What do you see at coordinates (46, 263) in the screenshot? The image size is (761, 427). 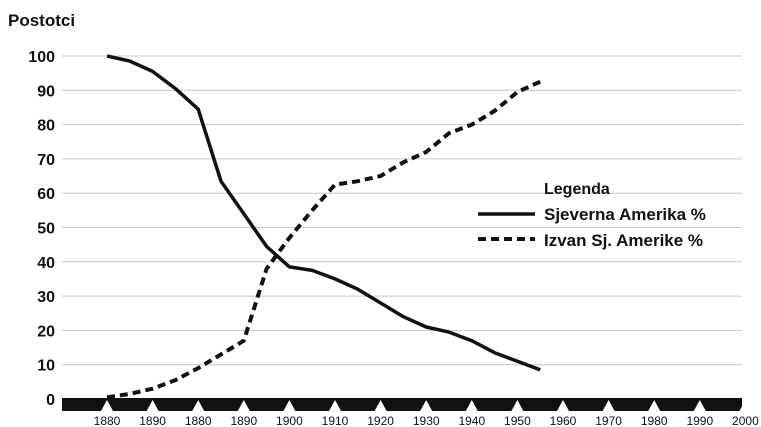 I see `y-tick-label: 40` at bounding box center [46, 263].